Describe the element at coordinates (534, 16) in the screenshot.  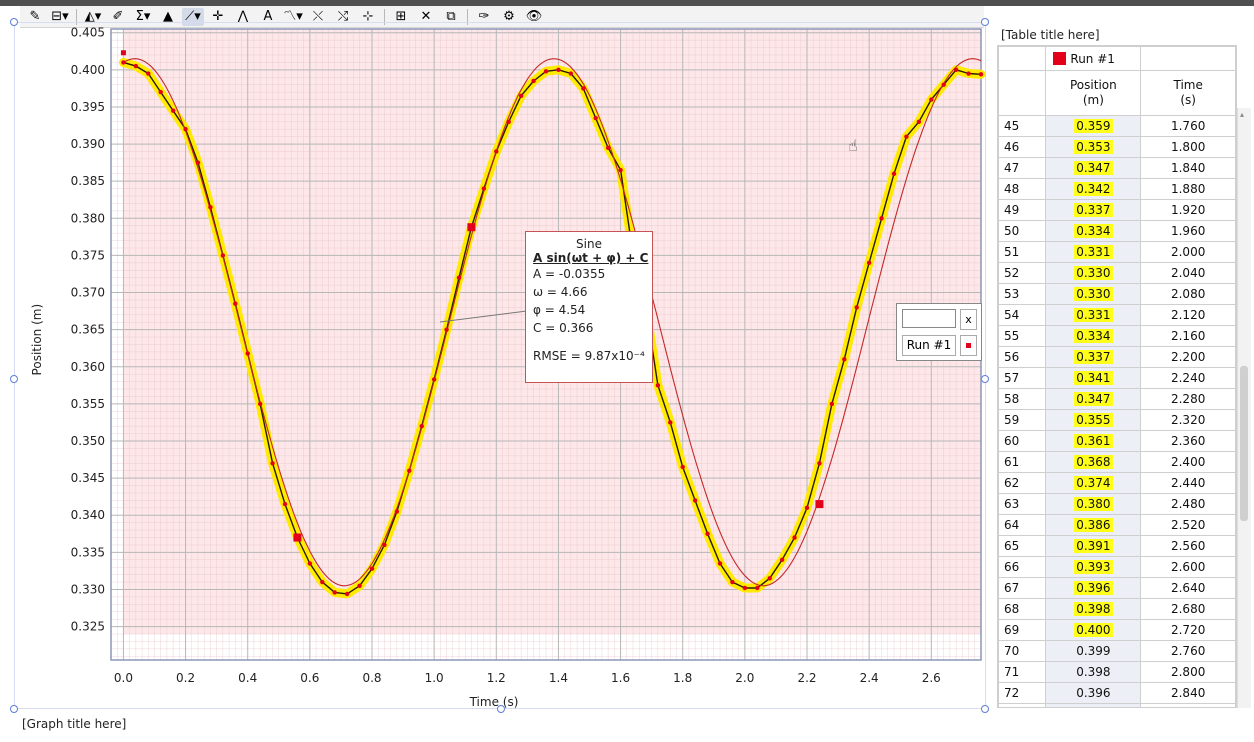
I see `eye-icon: 👁` at that location.